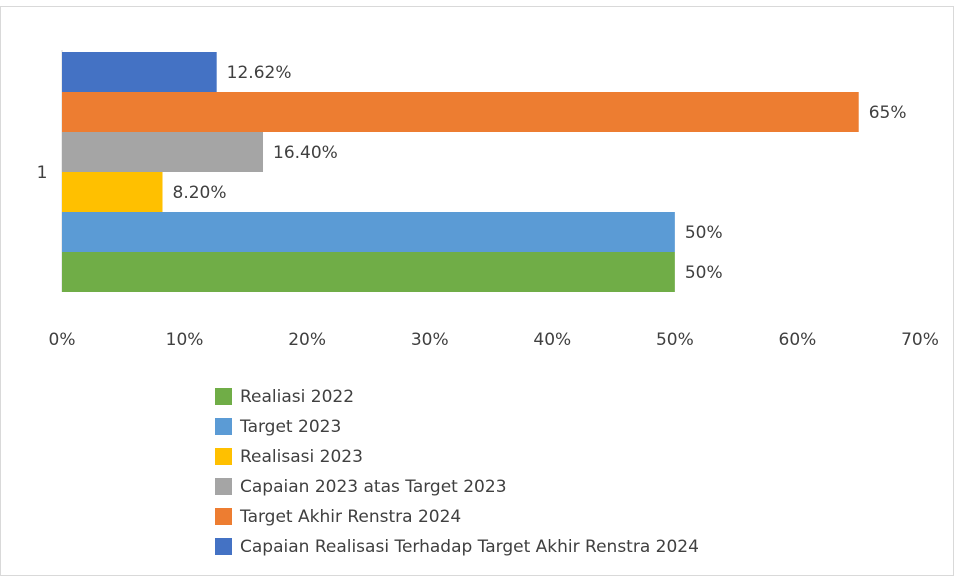 The width and height of the screenshot is (955, 577). What do you see at coordinates (185, 340) in the screenshot?
I see `x-tick-label: 10%` at bounding box center [185, 340].